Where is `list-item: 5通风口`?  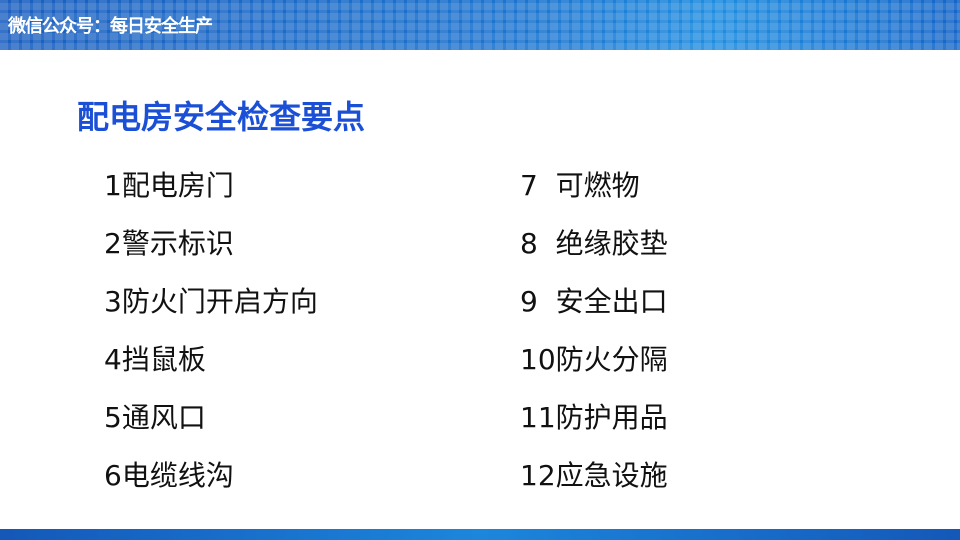
list-item: 5通风口 is located at coordinates (155, 417).